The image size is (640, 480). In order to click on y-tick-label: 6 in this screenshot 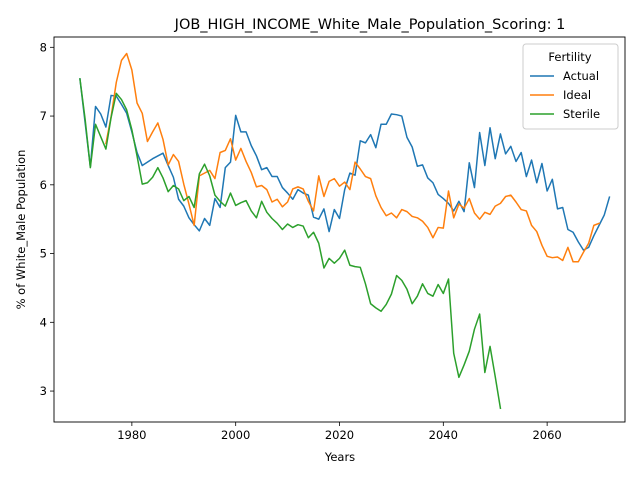, I will do `click(43, 185)`.